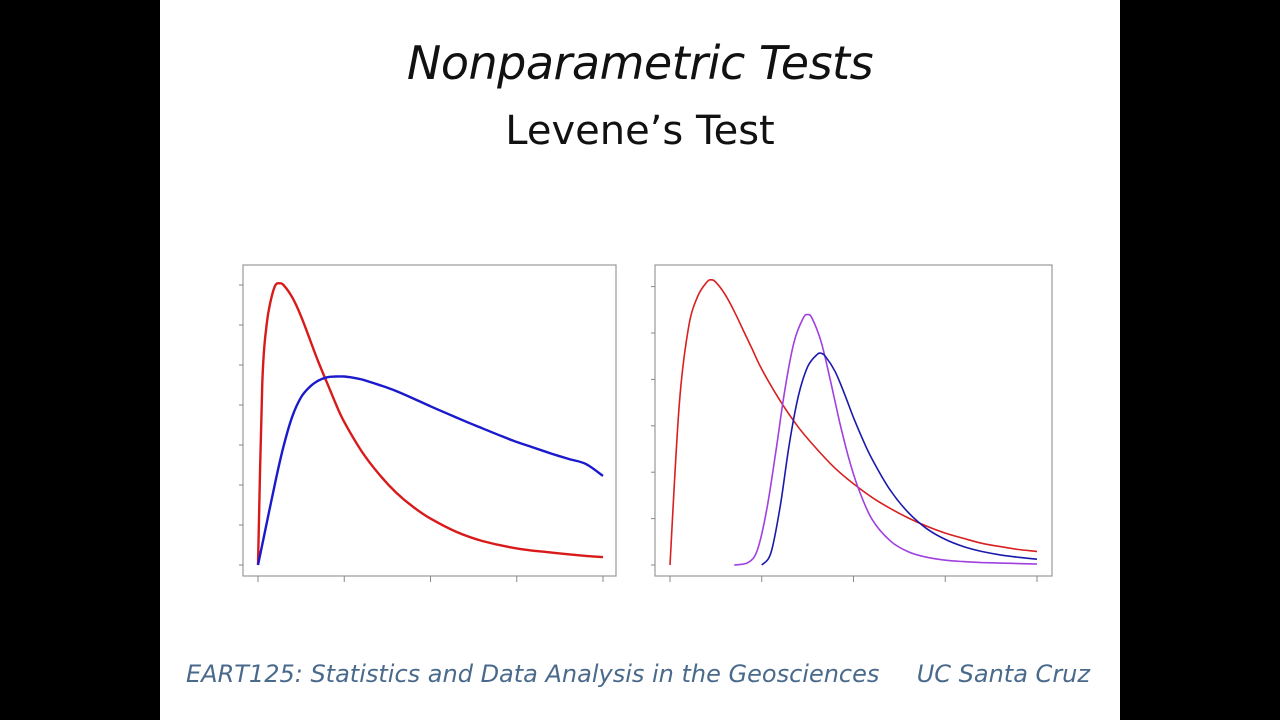 This screenshot has width=1280, height=720. I want to click on slide-title: Nonparametric Tests, so click(640, 63).